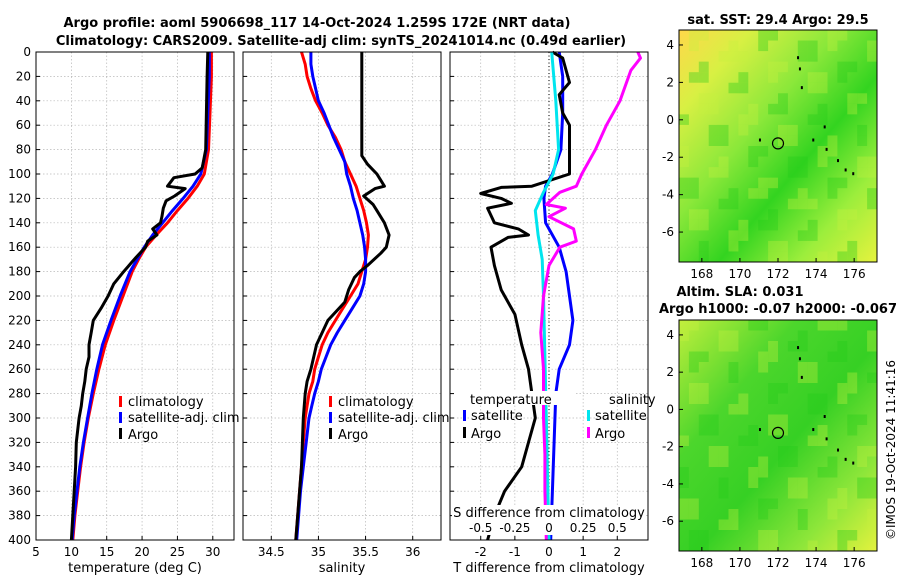 Image resolution: width=900 pixels, height=584 pixels. I want to click on y-tick-label: 200, so click(19, 296).